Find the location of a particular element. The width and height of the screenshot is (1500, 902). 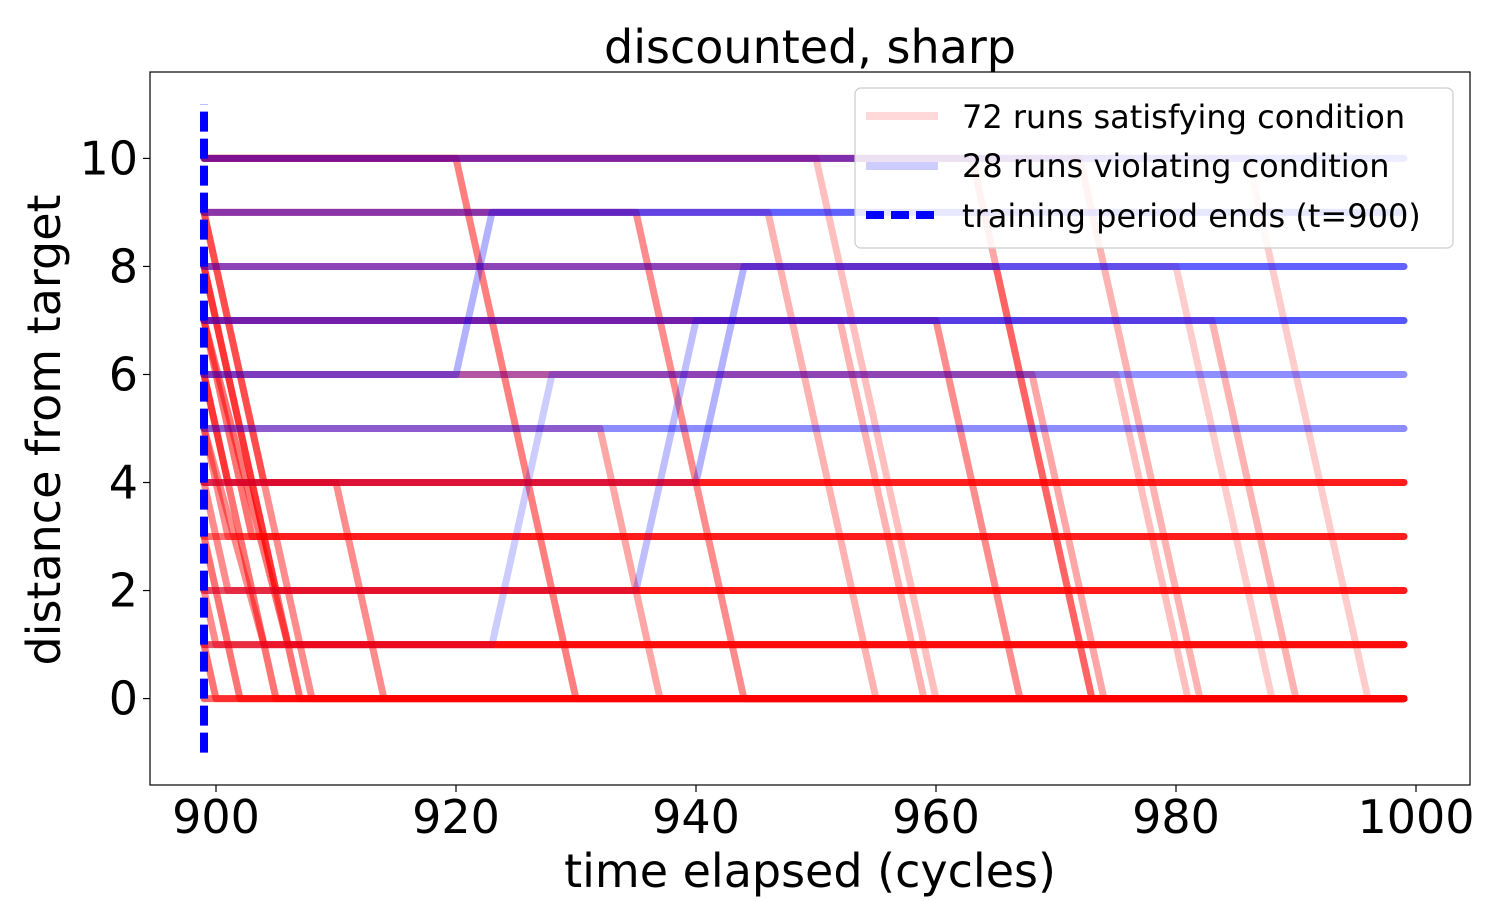

x-axis-label: time elapsed (cycles) is located at coordinates (810, 871).